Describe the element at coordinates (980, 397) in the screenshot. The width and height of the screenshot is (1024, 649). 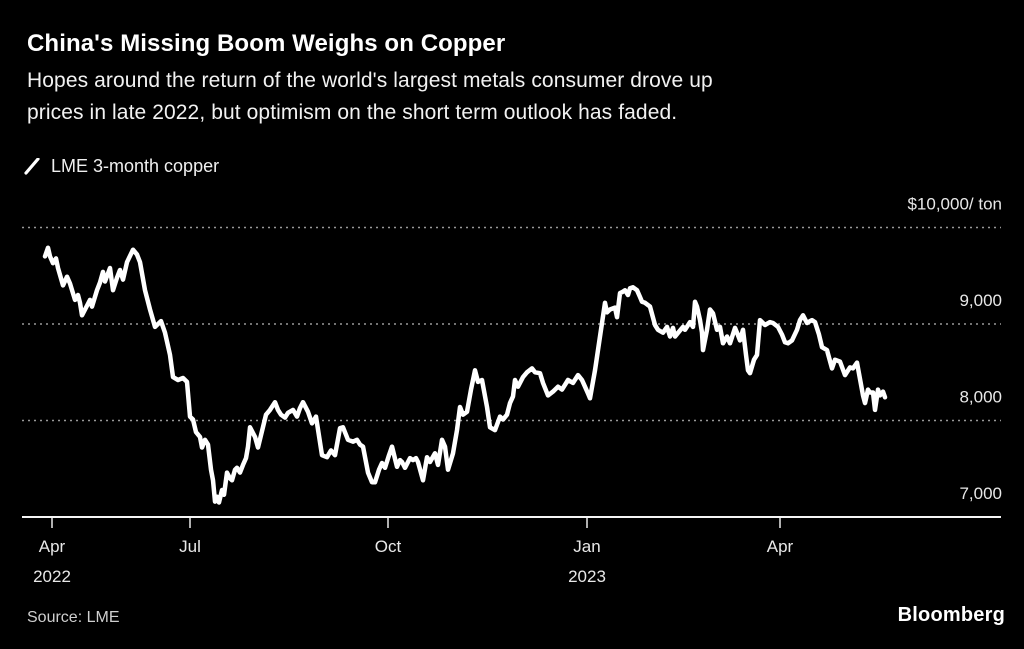
I see `y-axis-label: 8,000` at that location.